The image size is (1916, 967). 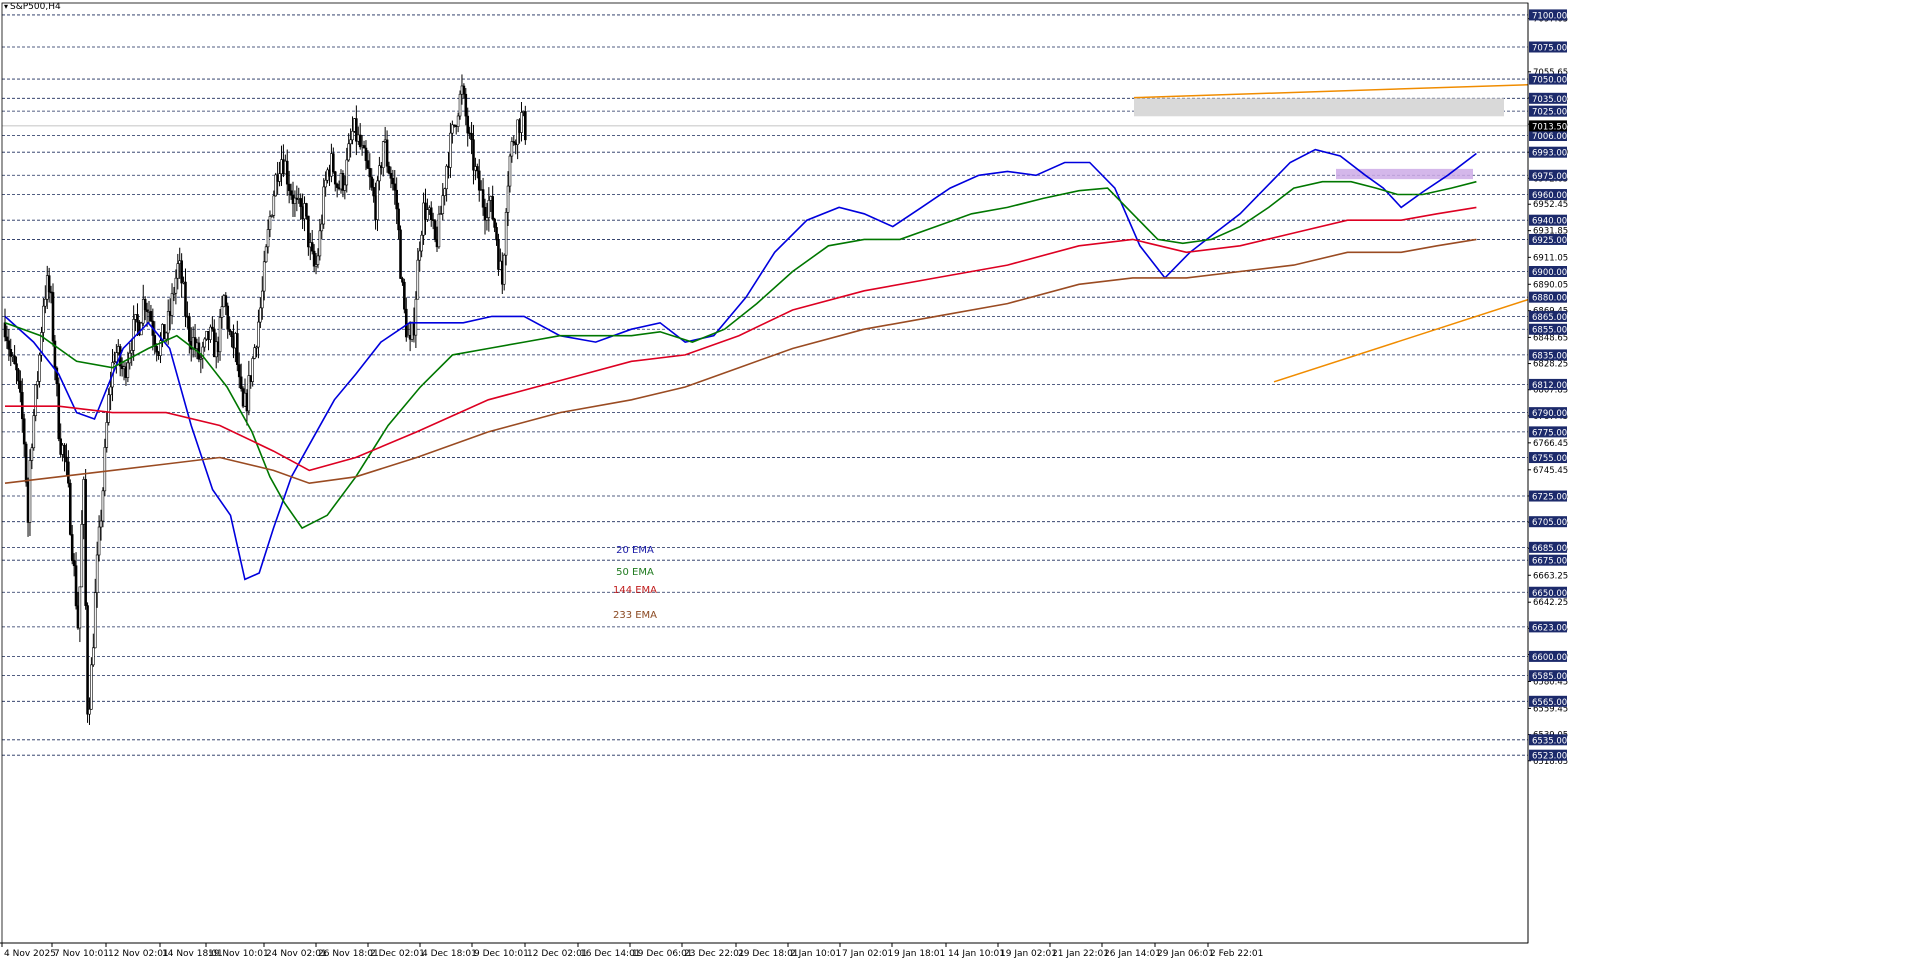 What do you see at coordinates (1549, 562) in the screenshot?
I see `price-level-label: 6675.00` at bounding box center [1549, 562].